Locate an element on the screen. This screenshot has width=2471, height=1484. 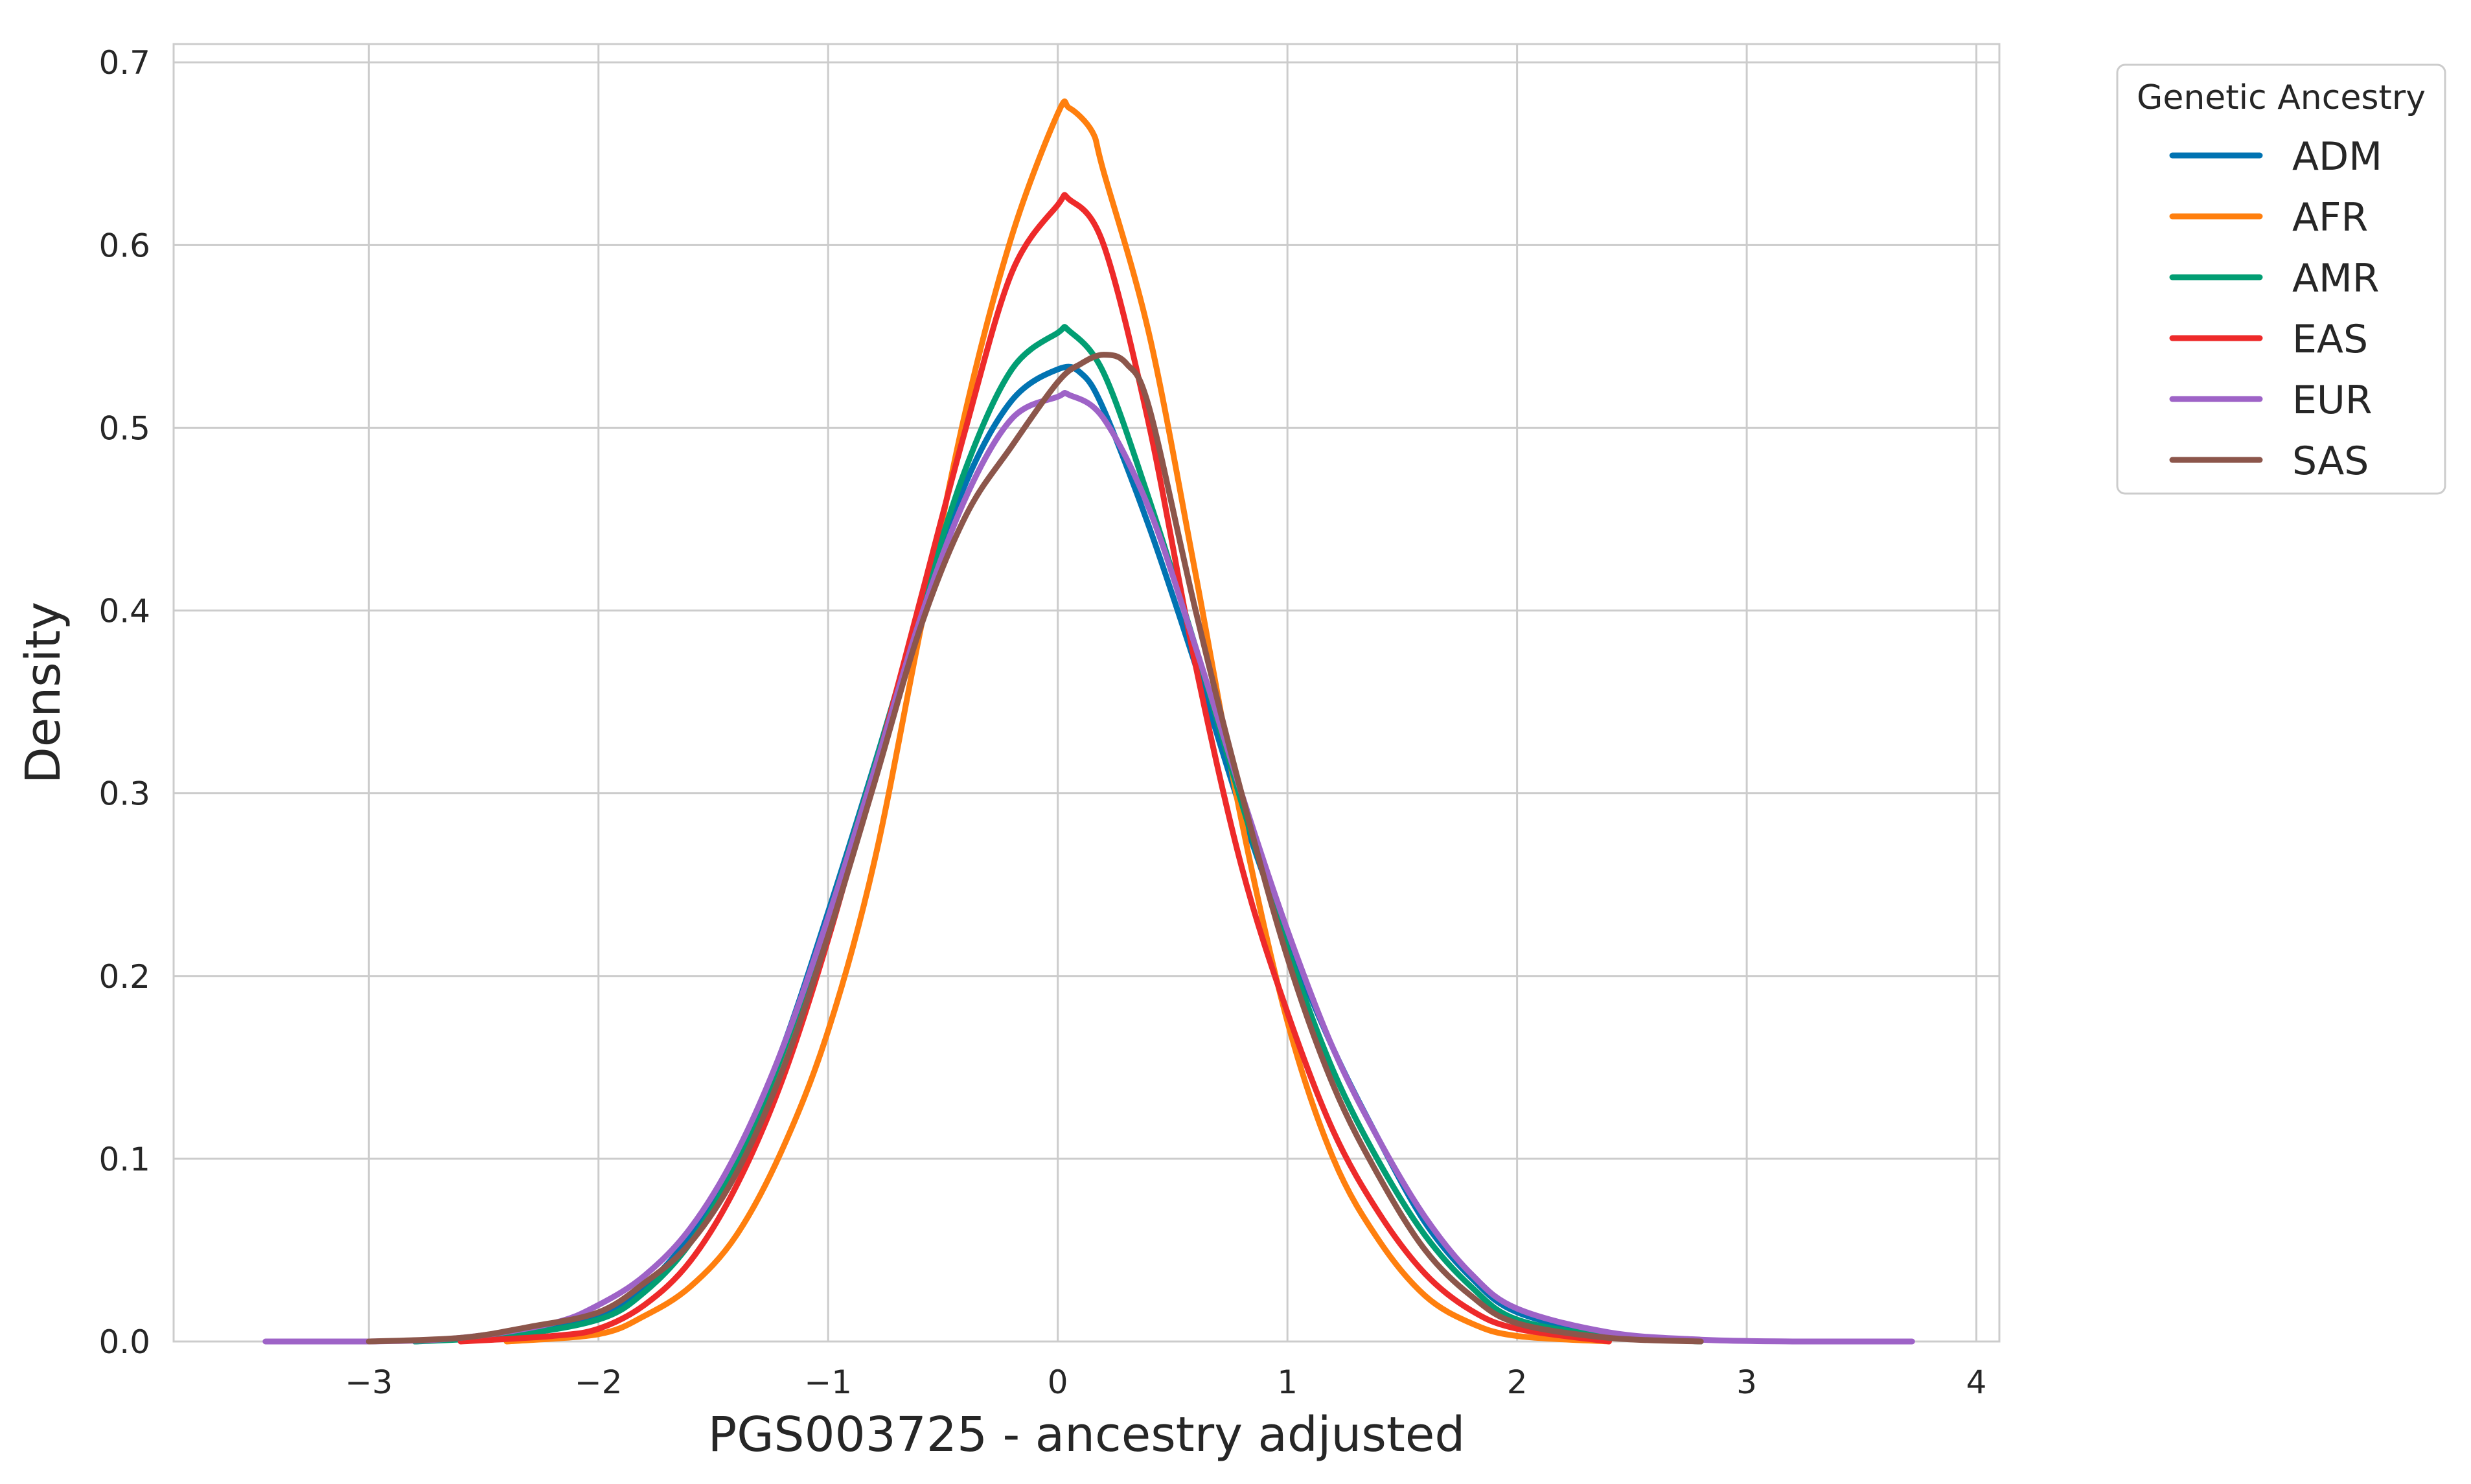
x-tick-label: −2 is located at coordinates (599, 1382).